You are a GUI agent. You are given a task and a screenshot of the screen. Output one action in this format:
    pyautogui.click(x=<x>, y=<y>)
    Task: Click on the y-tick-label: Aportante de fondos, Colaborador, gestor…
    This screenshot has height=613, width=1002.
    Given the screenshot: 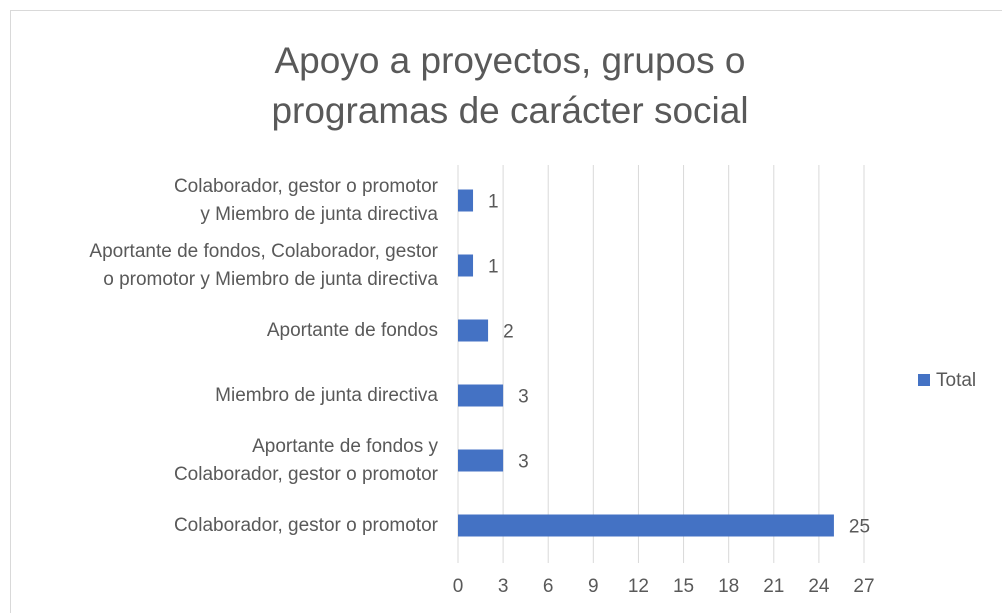 What is the action you would take?
    pyautogui.click(x=263, y=265)
    